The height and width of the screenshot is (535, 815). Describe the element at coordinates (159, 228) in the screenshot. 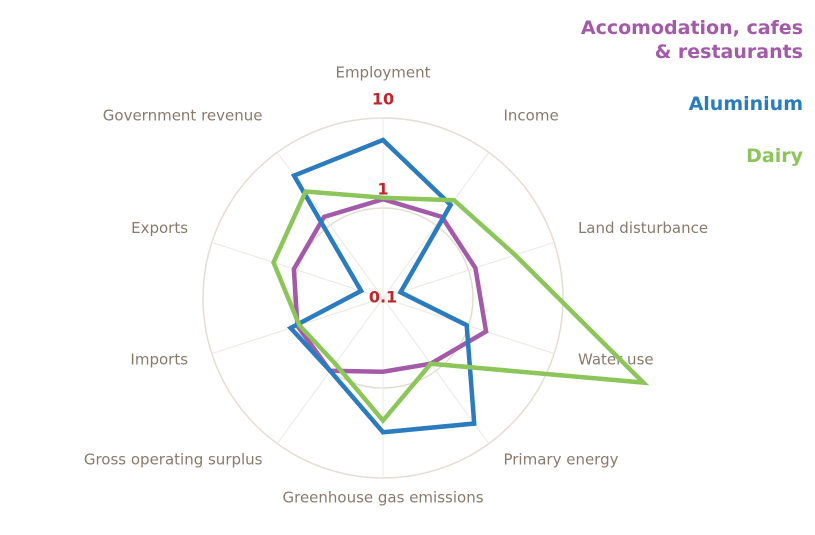

I see `axis-label: Exports` at that location.